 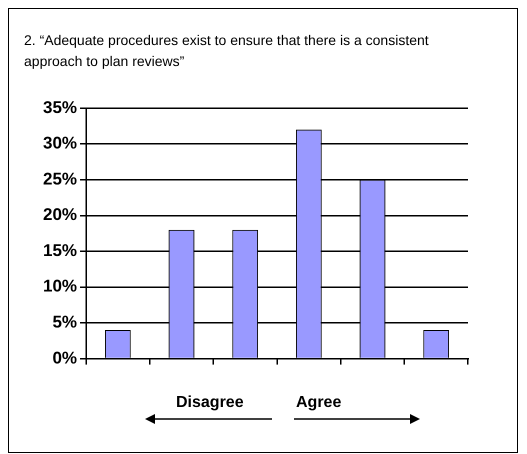 What do you see at coordinates (60, 178) in the screenshot?
I see `y-tick-label: 25%` at bounding box center [60, 178].